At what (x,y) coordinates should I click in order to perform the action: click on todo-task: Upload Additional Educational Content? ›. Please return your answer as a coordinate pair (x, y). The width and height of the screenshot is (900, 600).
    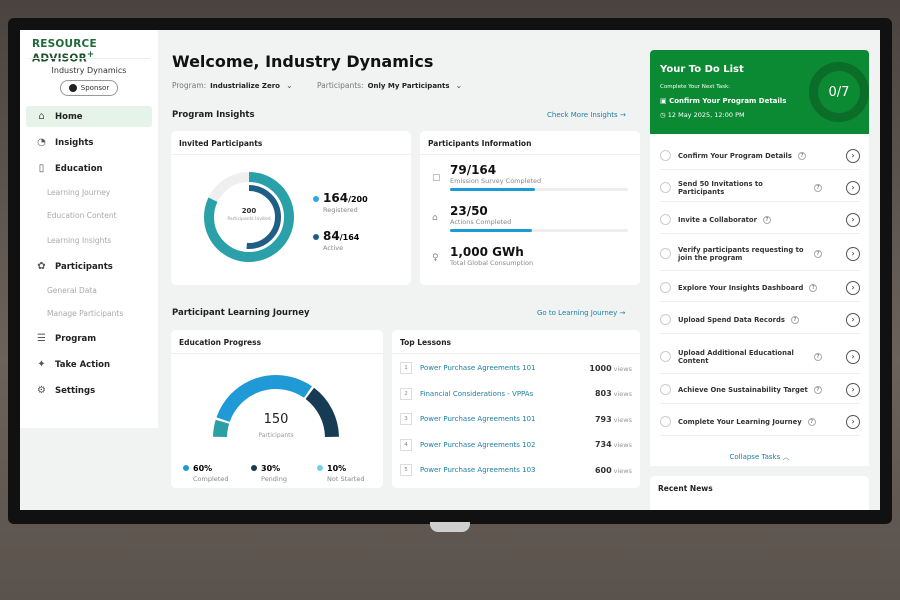
    Looking at the image, I should click on (760, 357).